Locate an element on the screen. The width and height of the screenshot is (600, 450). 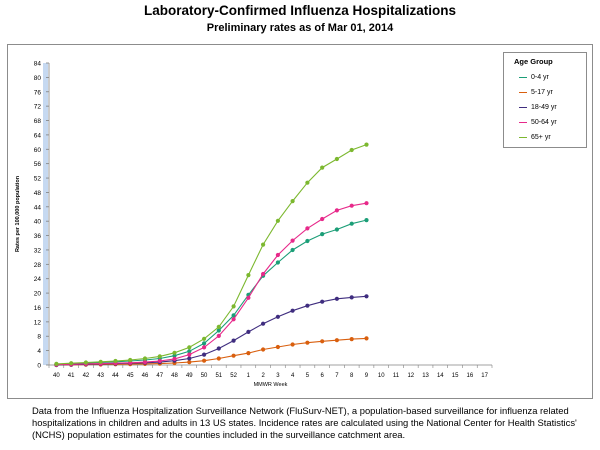
legend-label: 18-49 yr is located at coordinates (544, 107).